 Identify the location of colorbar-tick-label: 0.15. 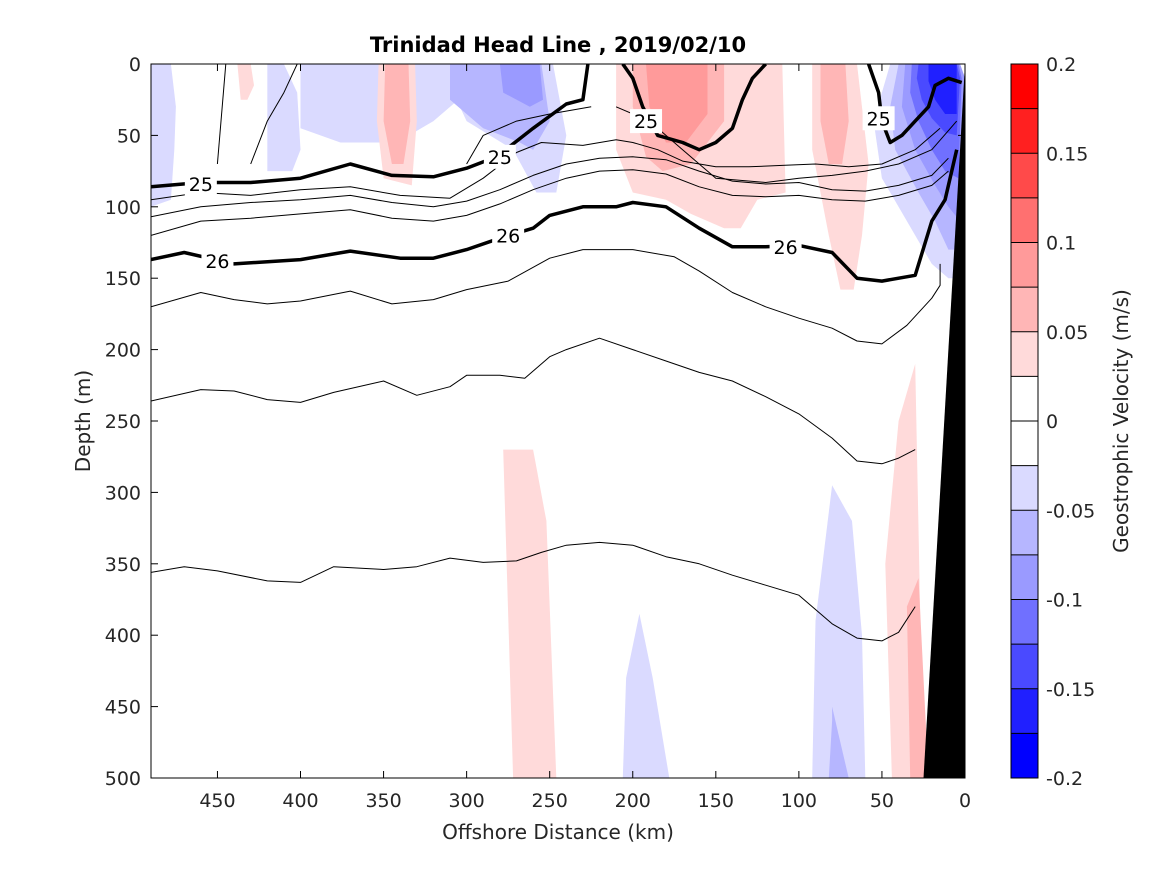
(1067, 154).